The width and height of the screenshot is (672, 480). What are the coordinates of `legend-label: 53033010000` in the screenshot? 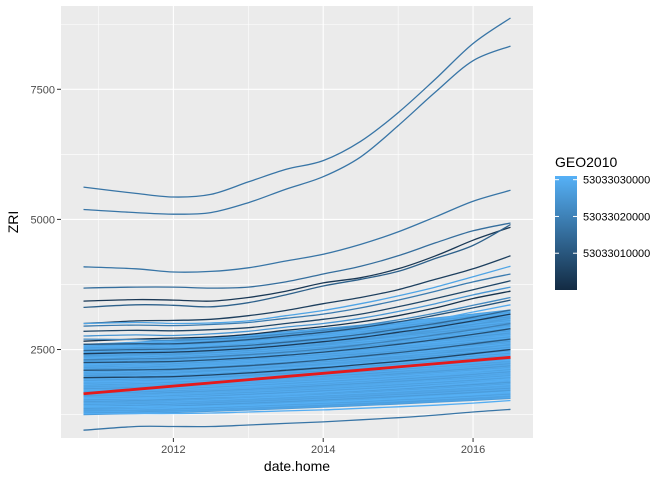 It's located at (616, 254).